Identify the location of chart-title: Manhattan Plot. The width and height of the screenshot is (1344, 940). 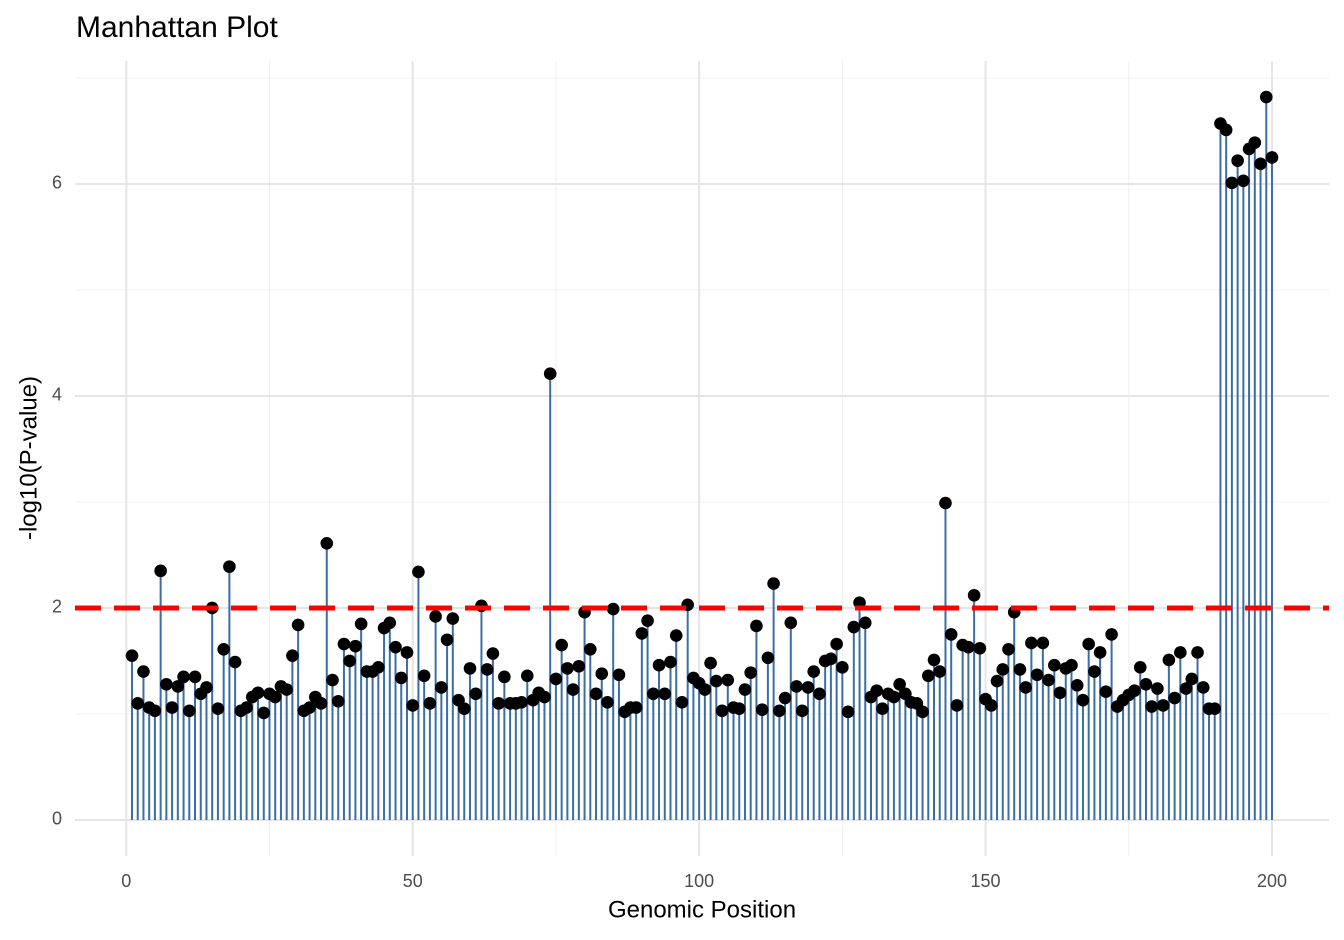
(177, 27).